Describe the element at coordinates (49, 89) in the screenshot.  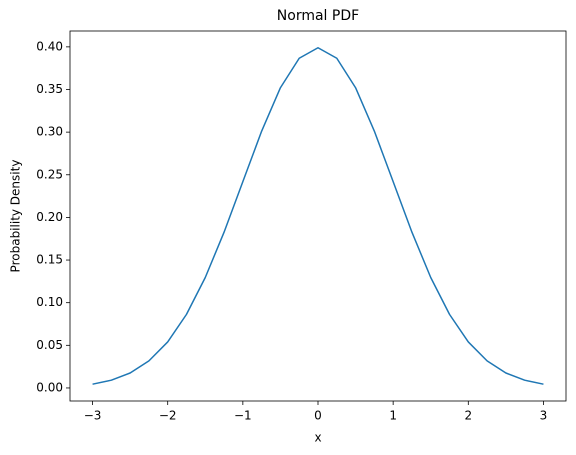
I see `y-tick-label: 0.35` at that location.